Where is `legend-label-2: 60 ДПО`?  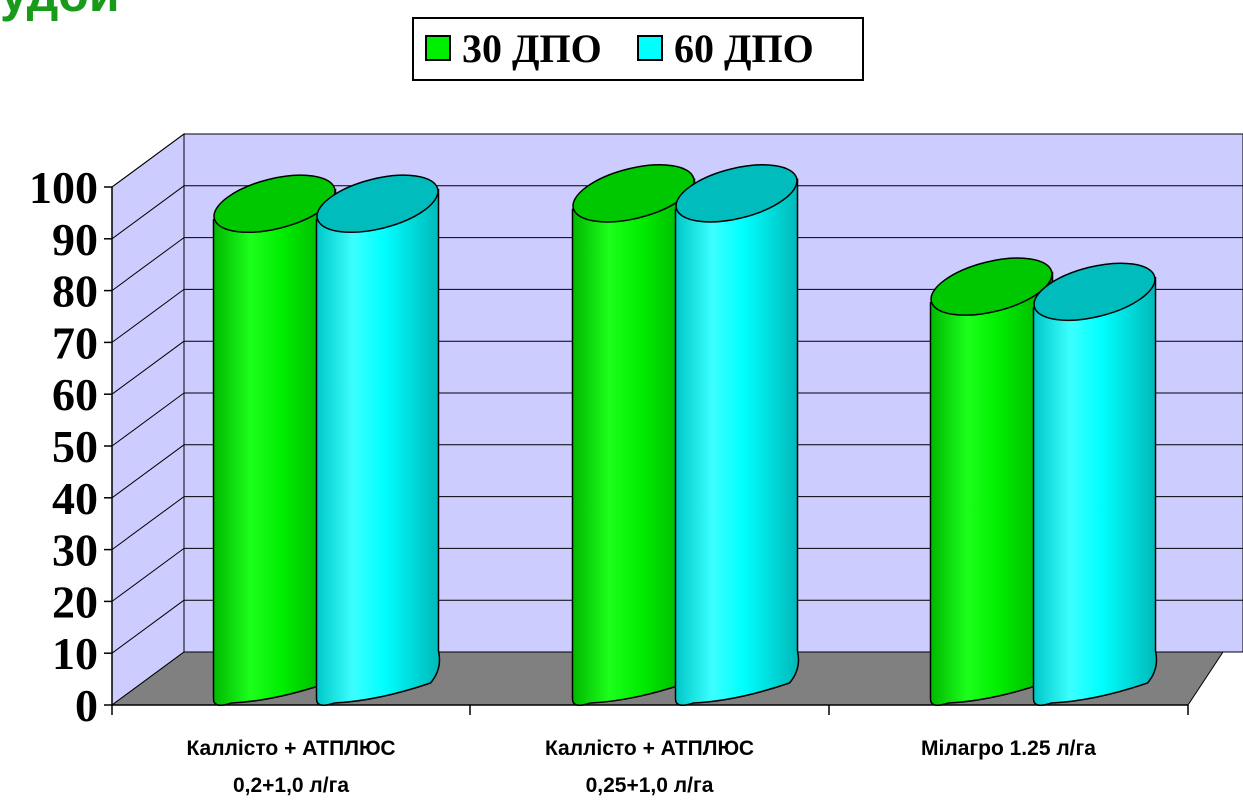 legend-label-2: 60 ДПО is located at coordinates (744, 48).